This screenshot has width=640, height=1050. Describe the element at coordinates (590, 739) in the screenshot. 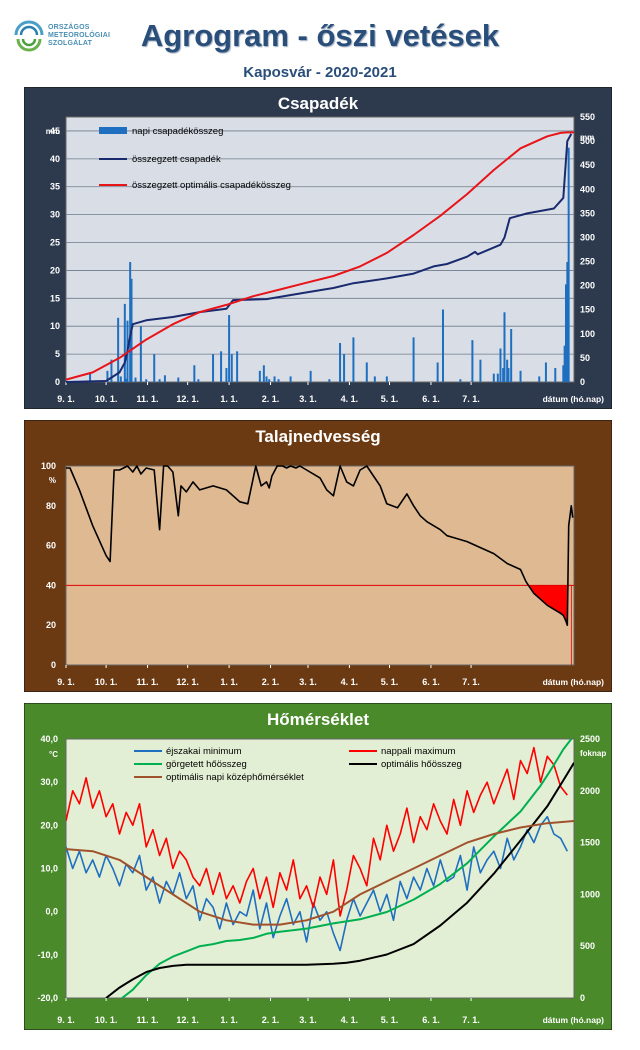

I see `y2-tick-label: 2500` at that location.